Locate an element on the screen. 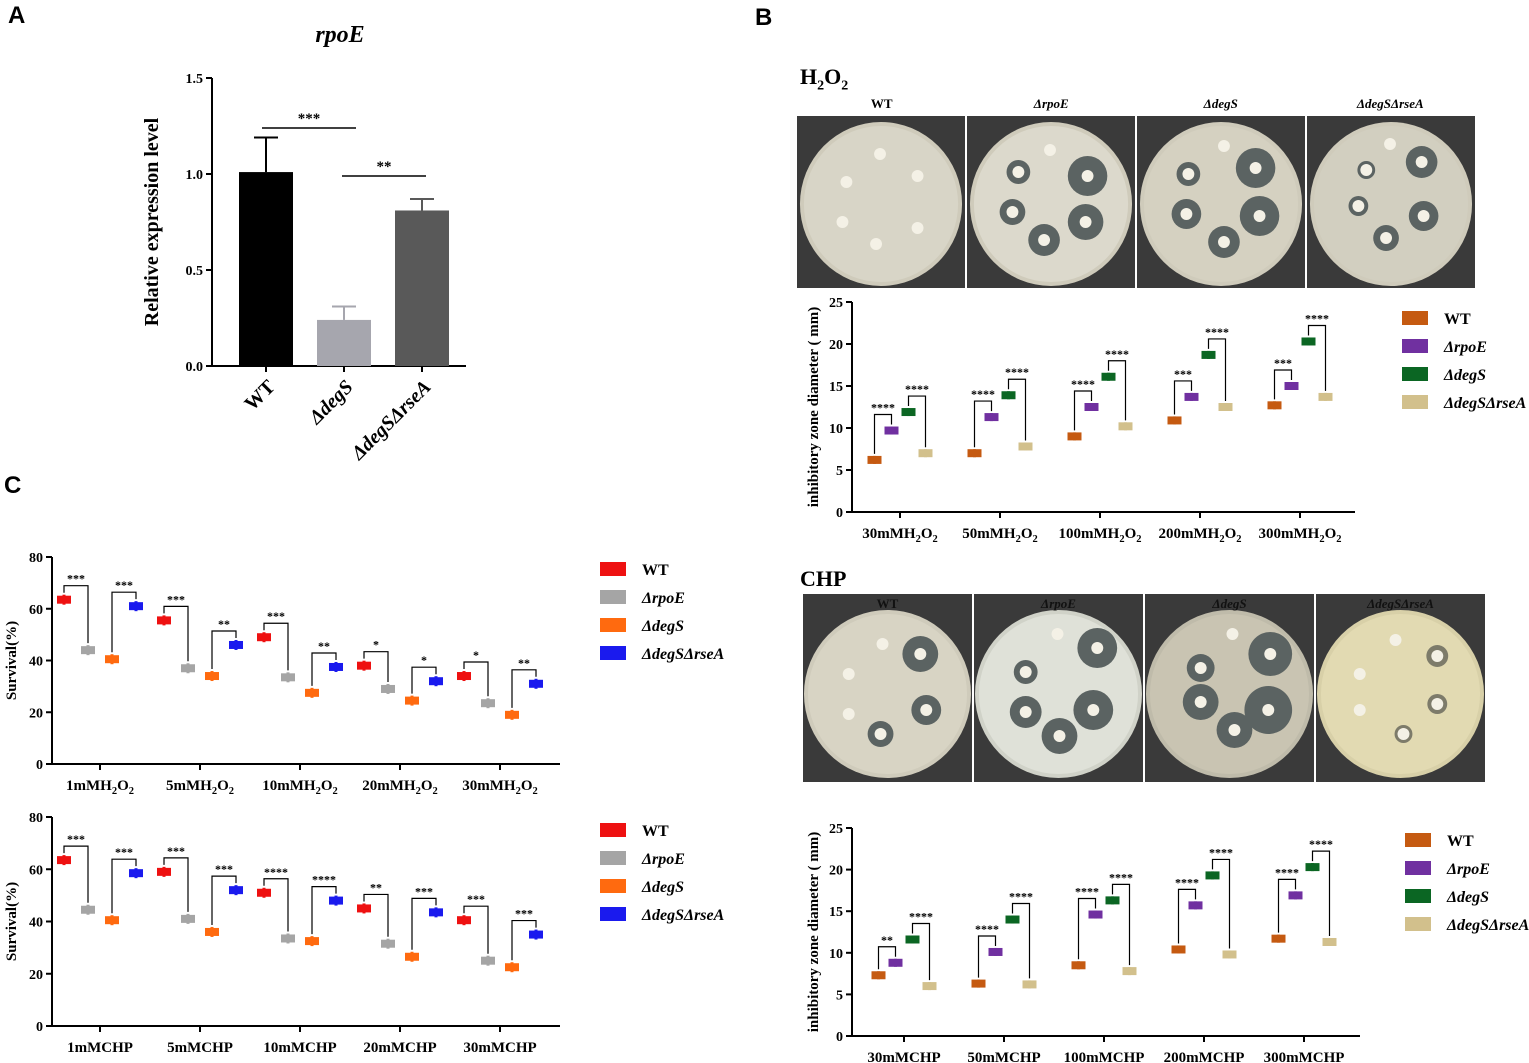 The height and width of the screenshot is (1063, 1529). B_CHP-x-label: 200mMCHP is located at coordinates (1204, 1056).